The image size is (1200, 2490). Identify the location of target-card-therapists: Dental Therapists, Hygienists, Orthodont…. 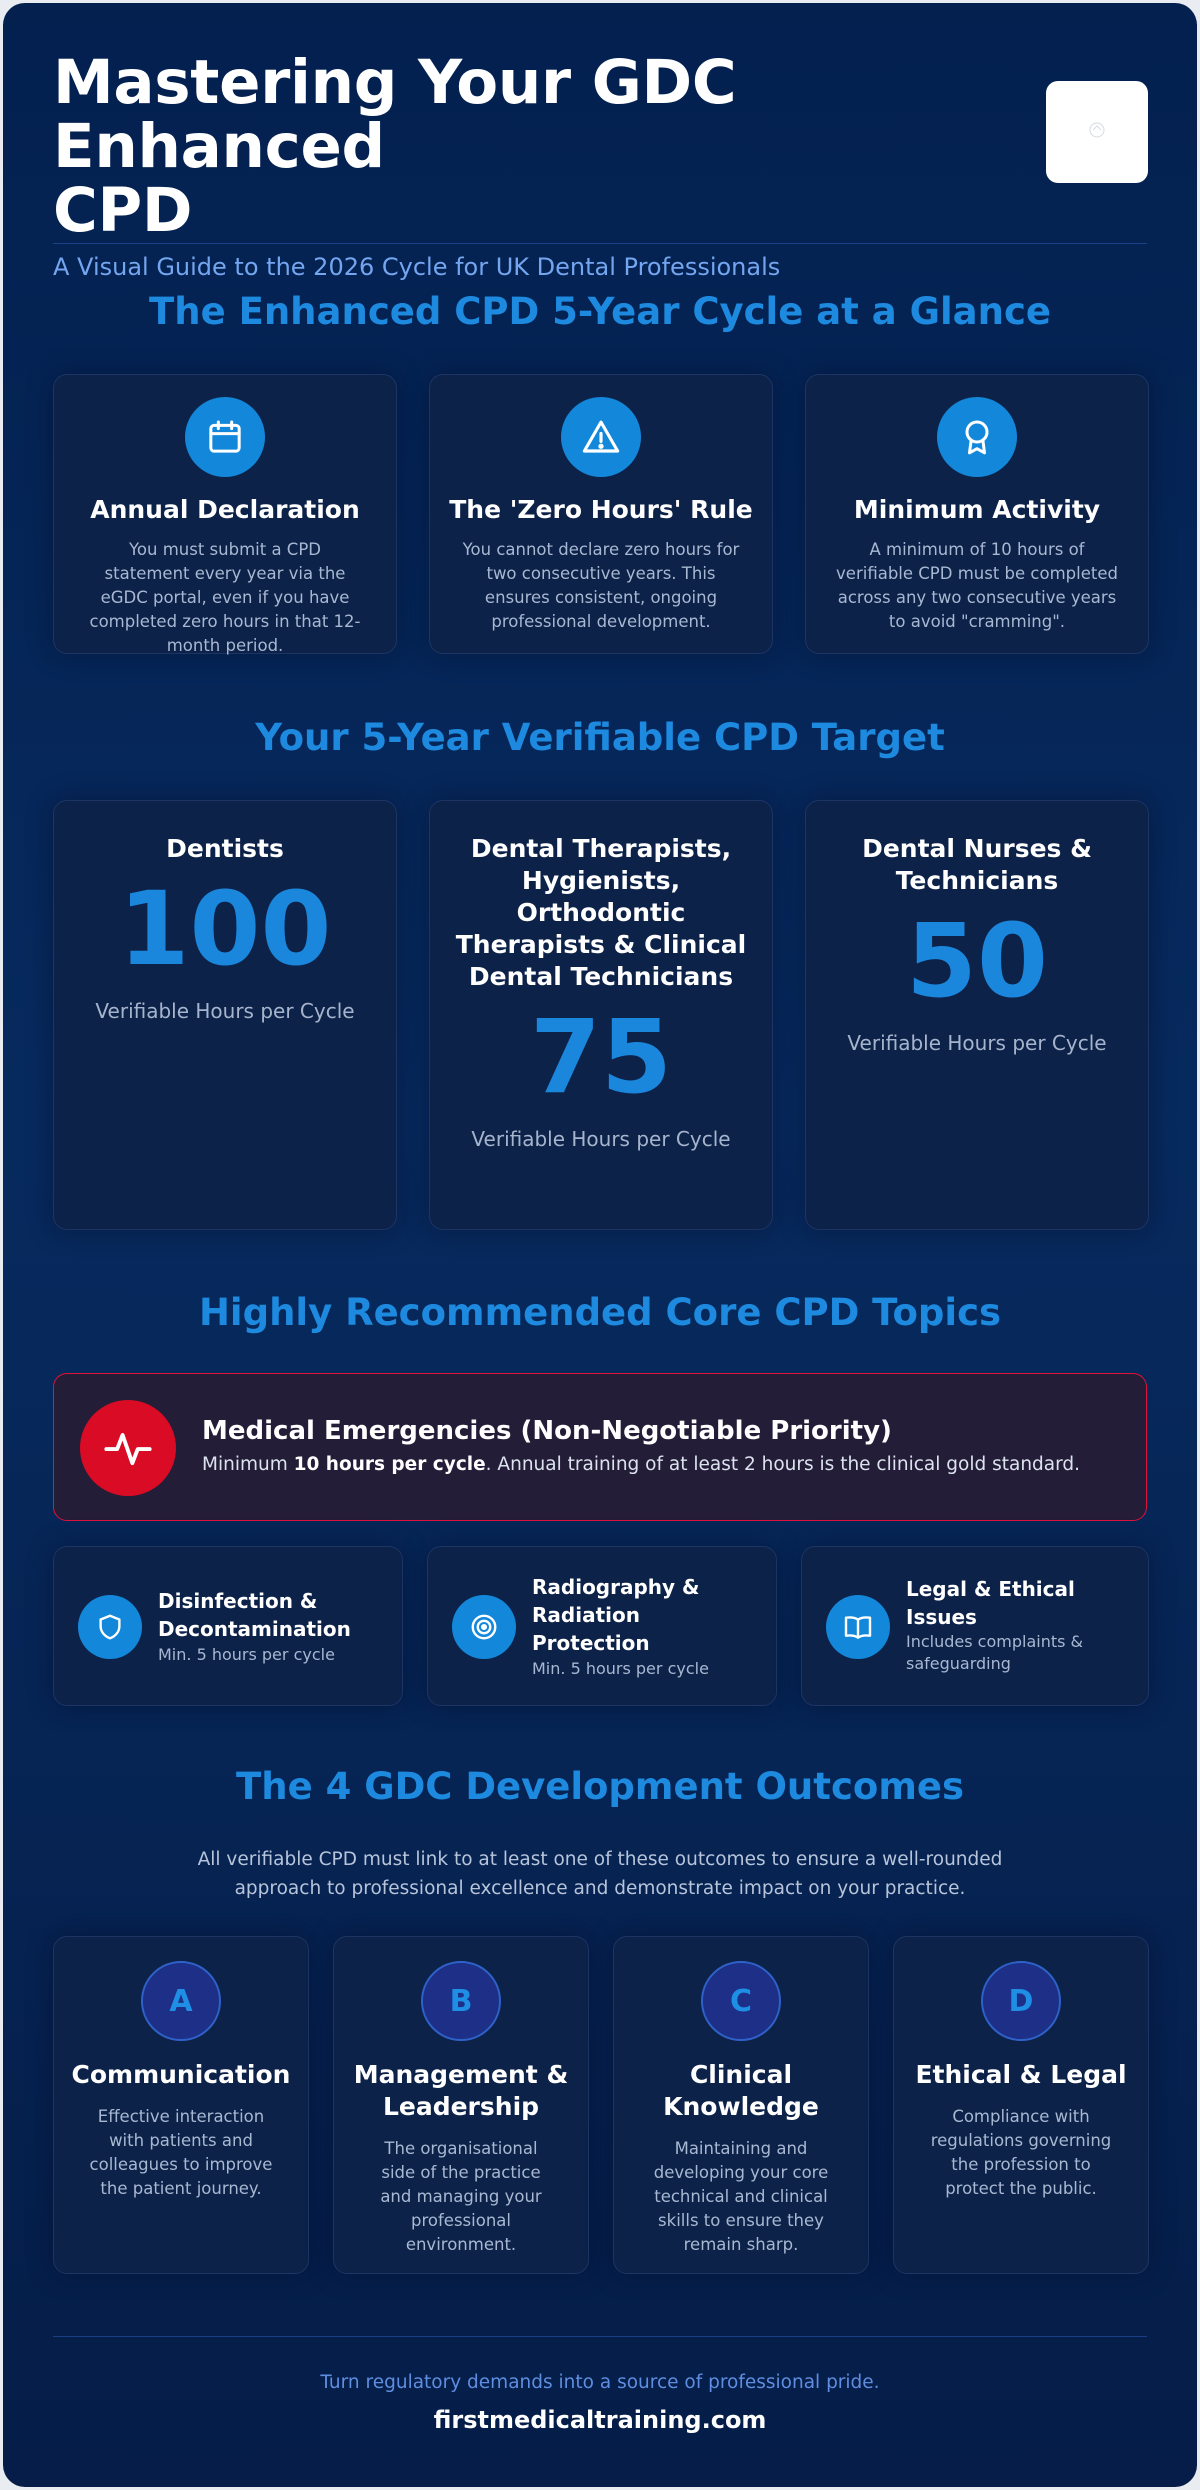
(601, 1015).